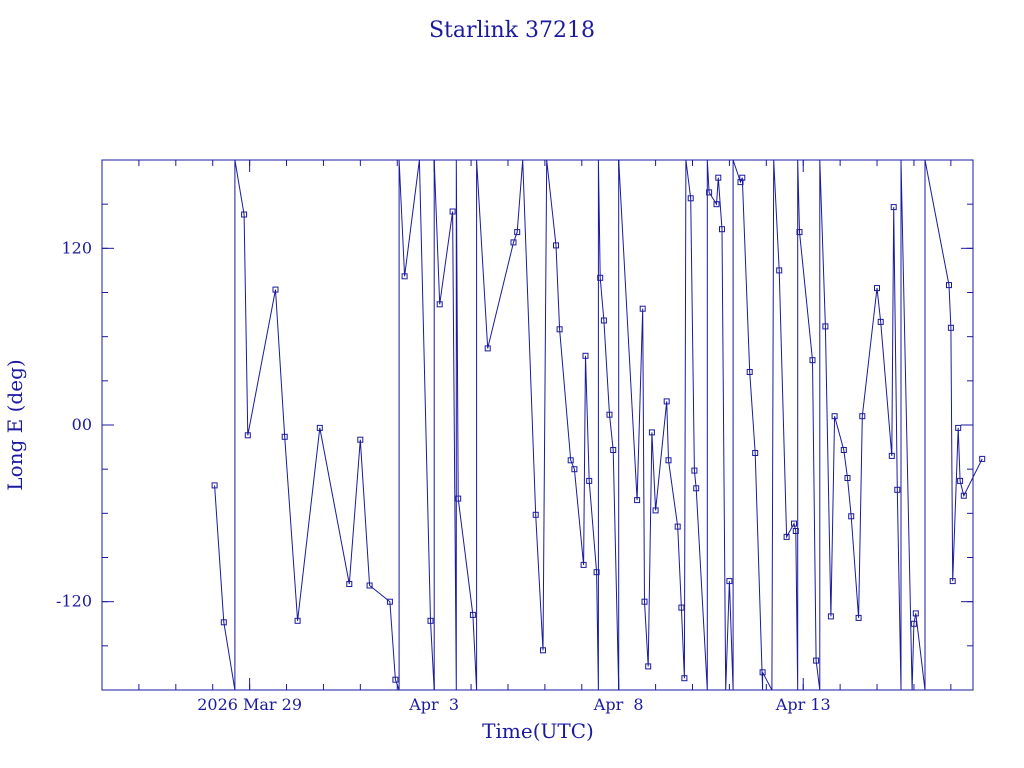 Image resolution: width=1024 pixels, height=768 pixels. What do you see at coordinates (249, 704) in the screenshot?
I see `x-tick-label: 2026 Mar 29` at bounding box center [249, 704].